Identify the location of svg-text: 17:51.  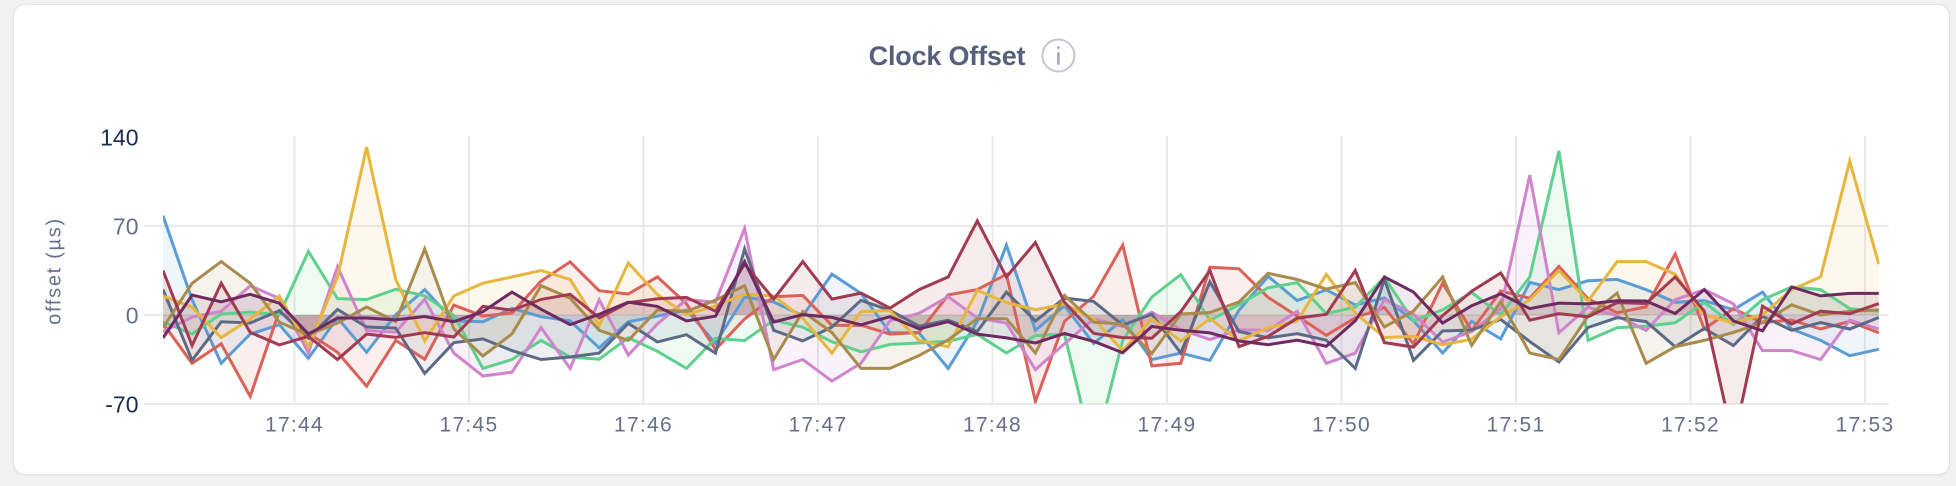
(1515, 425).